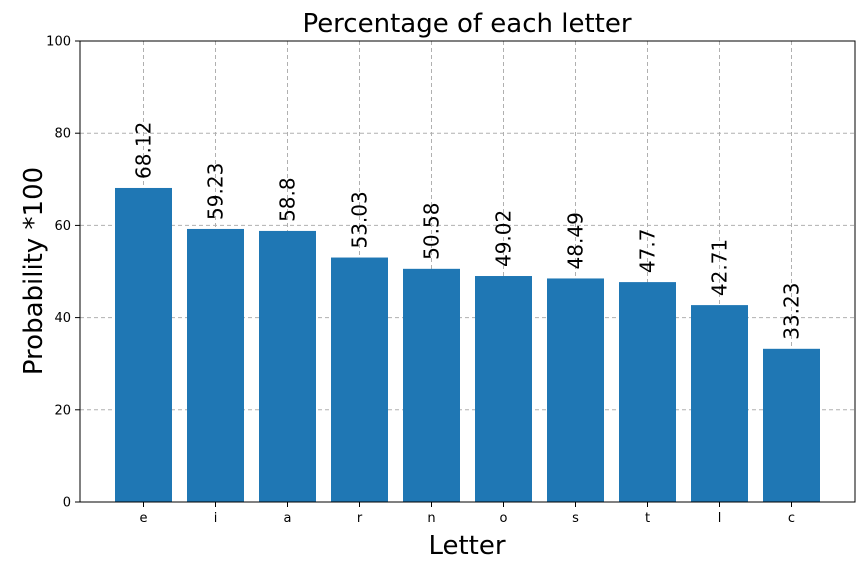  Describe the element at coordinates (720, 267) in the screenshot. I see `data-label-l: 42.71` at that location.